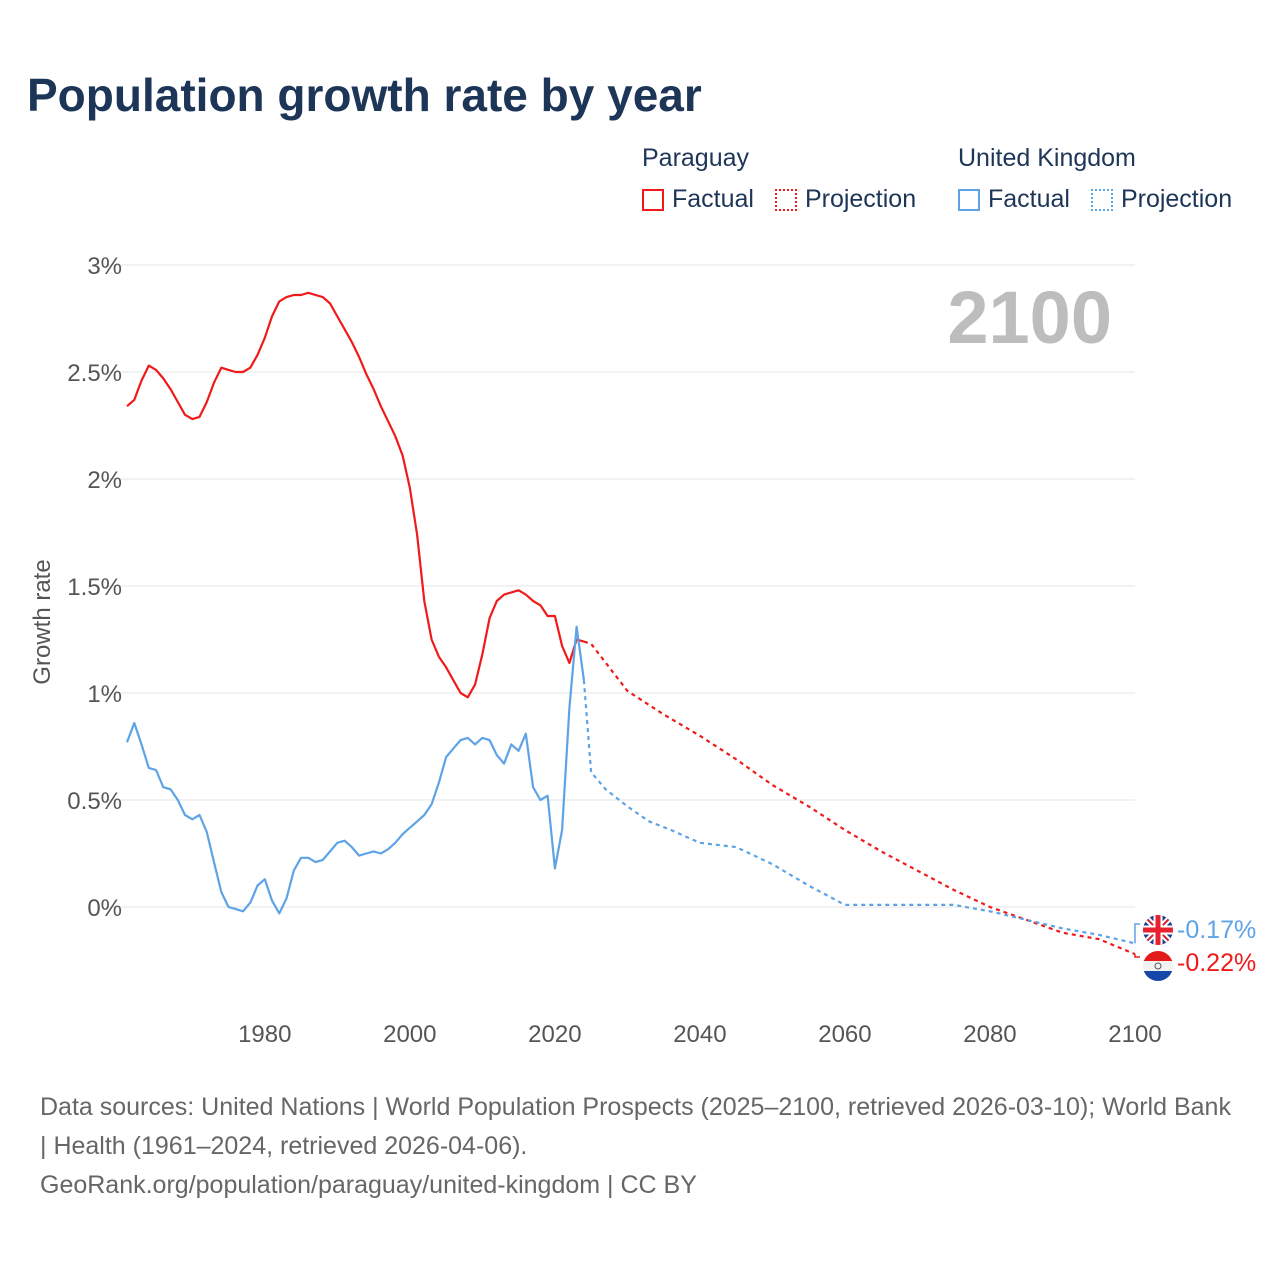  What do you see at coordinates (104, 480) in the screenshot?
I see `y-tick-label: 2%` at bounding box center [104, 480].